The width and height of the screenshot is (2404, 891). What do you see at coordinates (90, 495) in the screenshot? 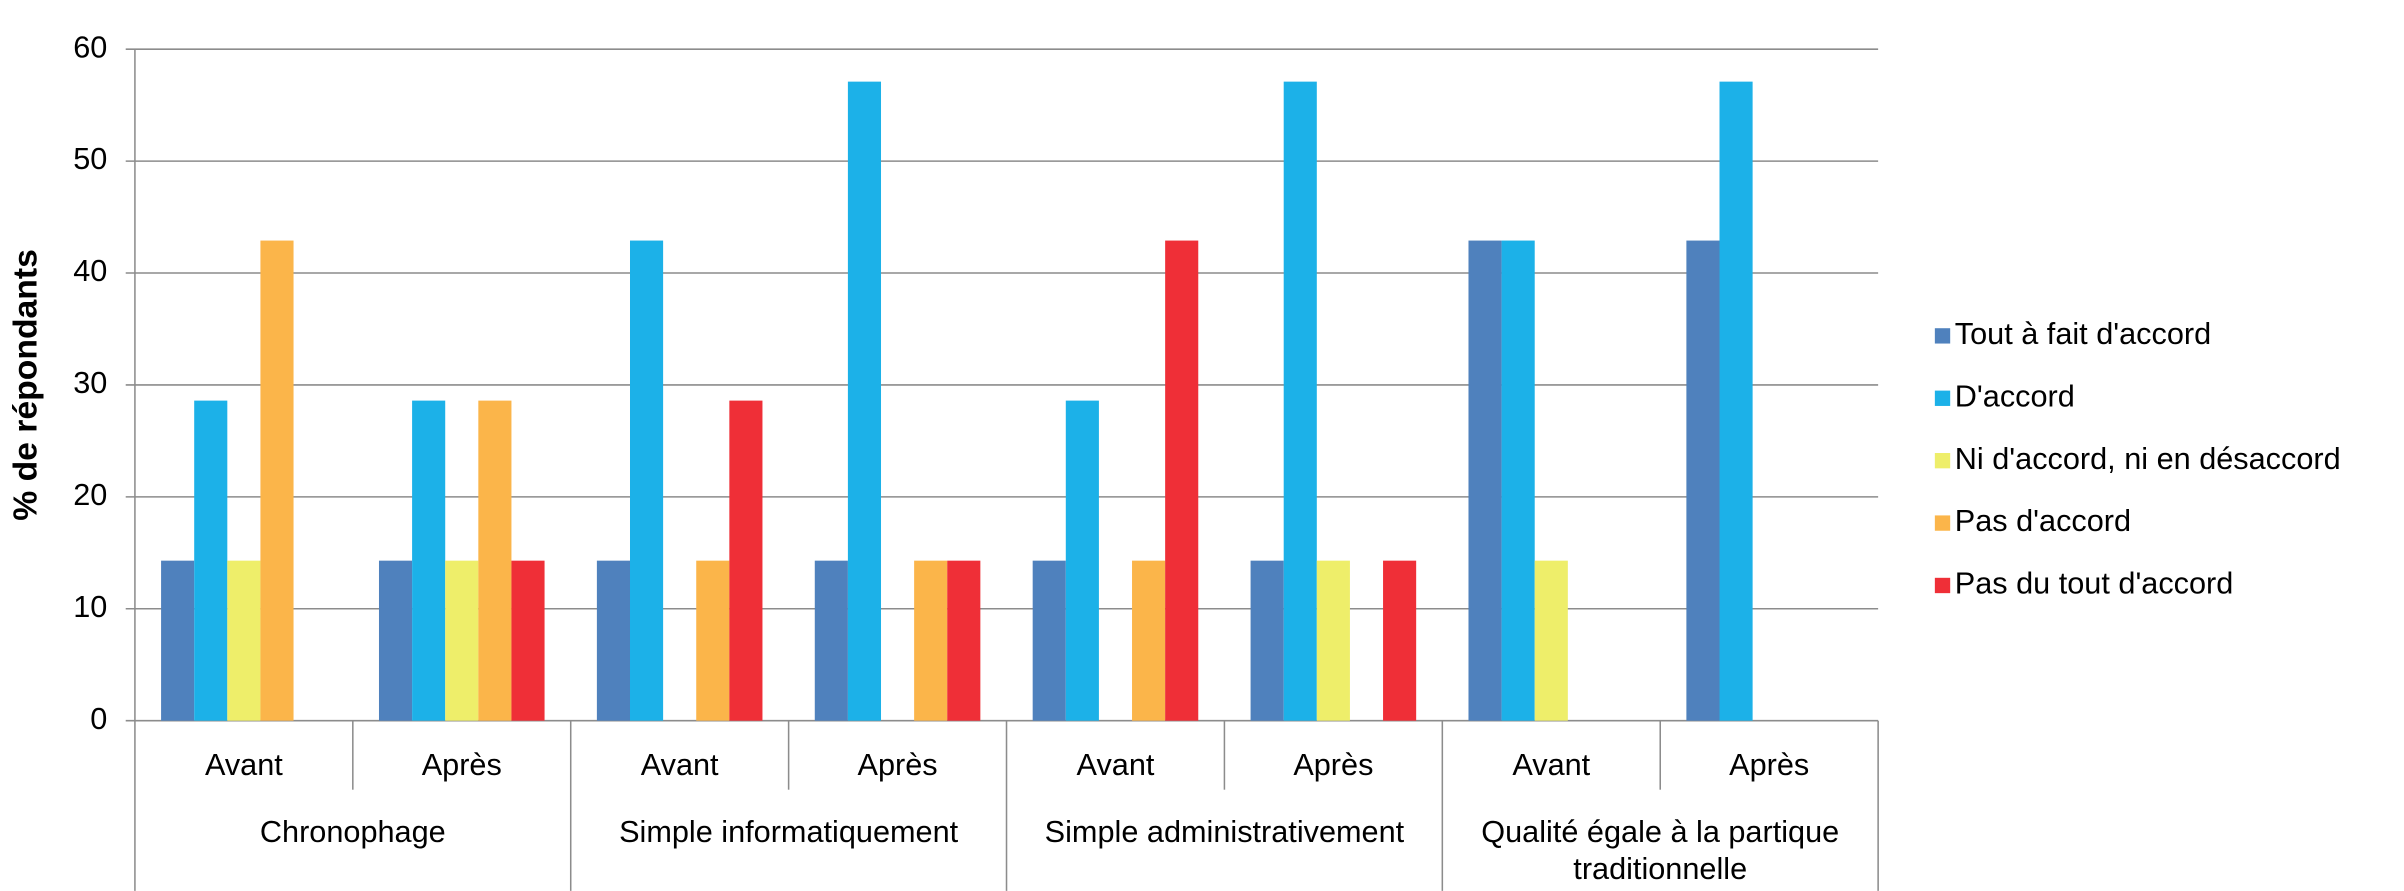
I see `y-tick-label: 20` at bounding box center [90, 495].